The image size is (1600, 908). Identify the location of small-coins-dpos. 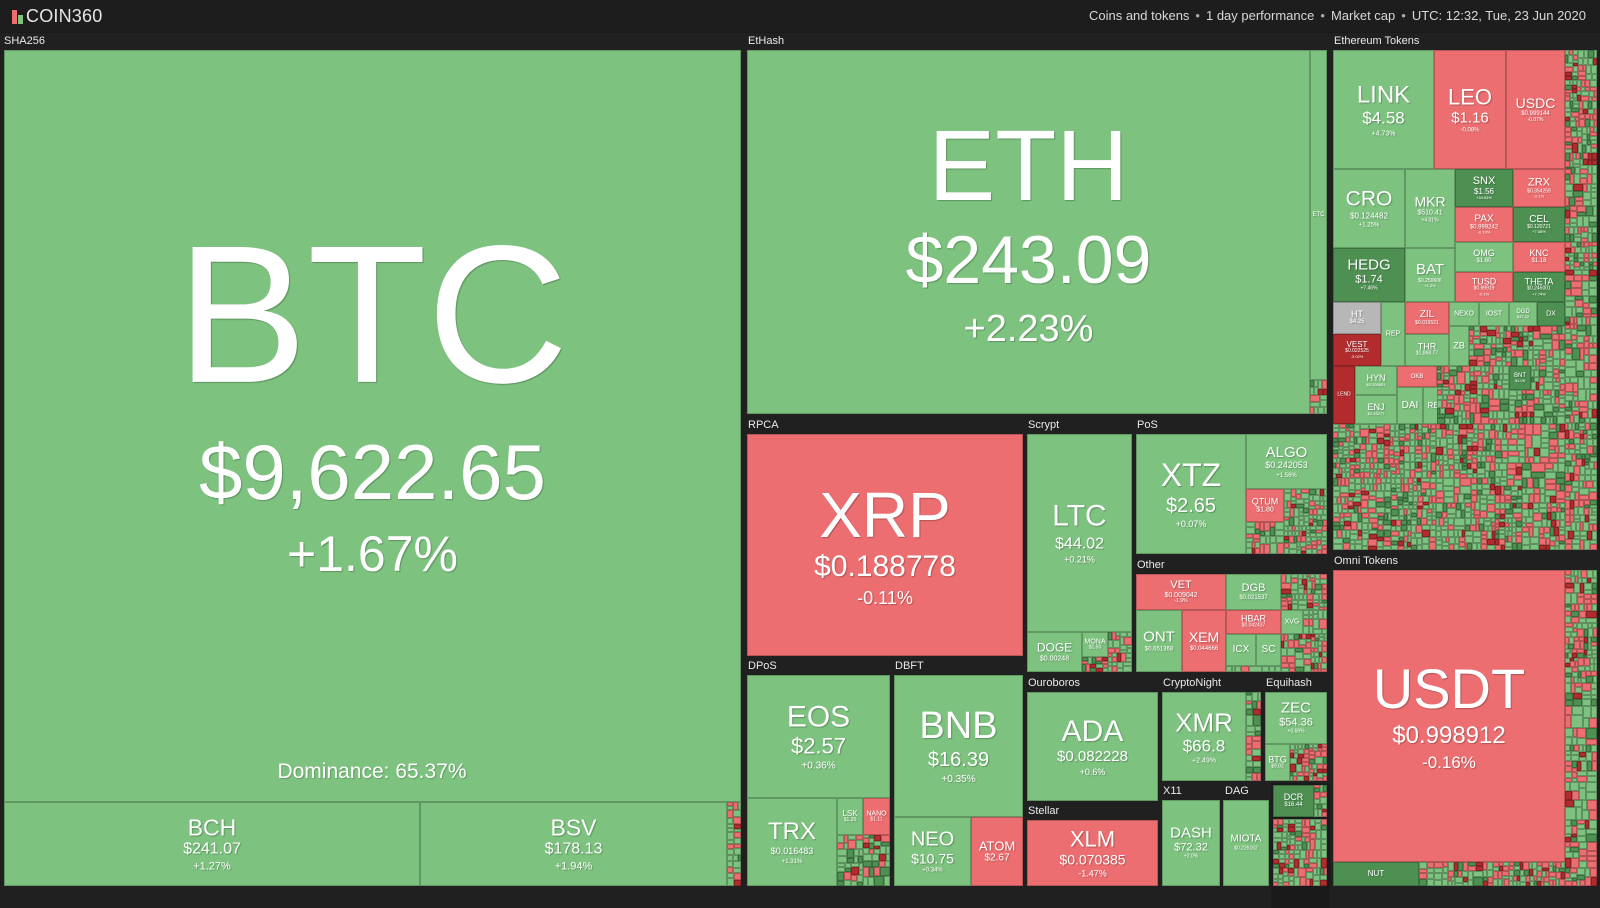
(863, 860).